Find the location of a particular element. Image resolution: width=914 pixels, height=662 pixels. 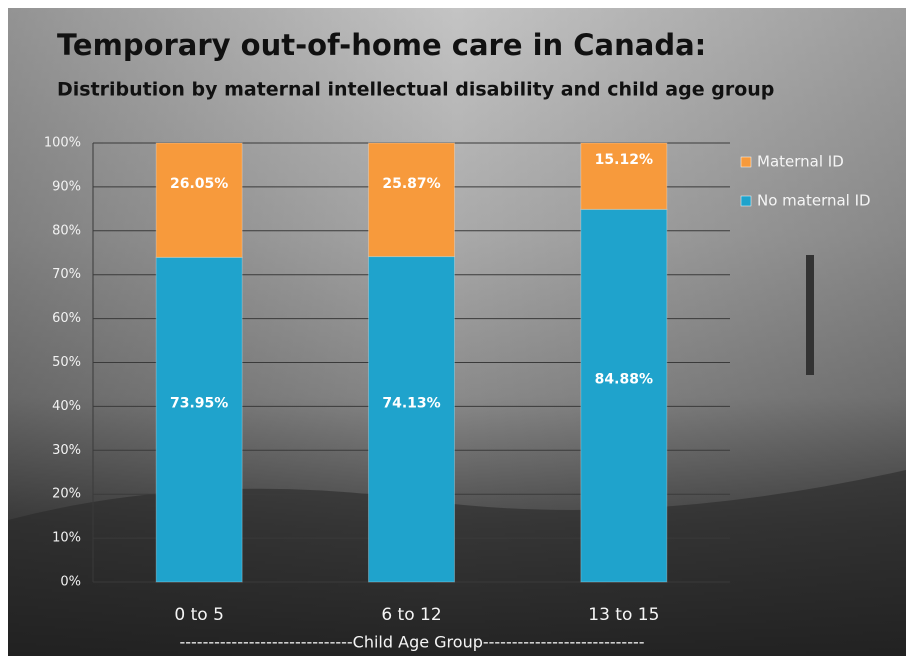

y-tick-label: 80% is located at coordinates (66, 230).